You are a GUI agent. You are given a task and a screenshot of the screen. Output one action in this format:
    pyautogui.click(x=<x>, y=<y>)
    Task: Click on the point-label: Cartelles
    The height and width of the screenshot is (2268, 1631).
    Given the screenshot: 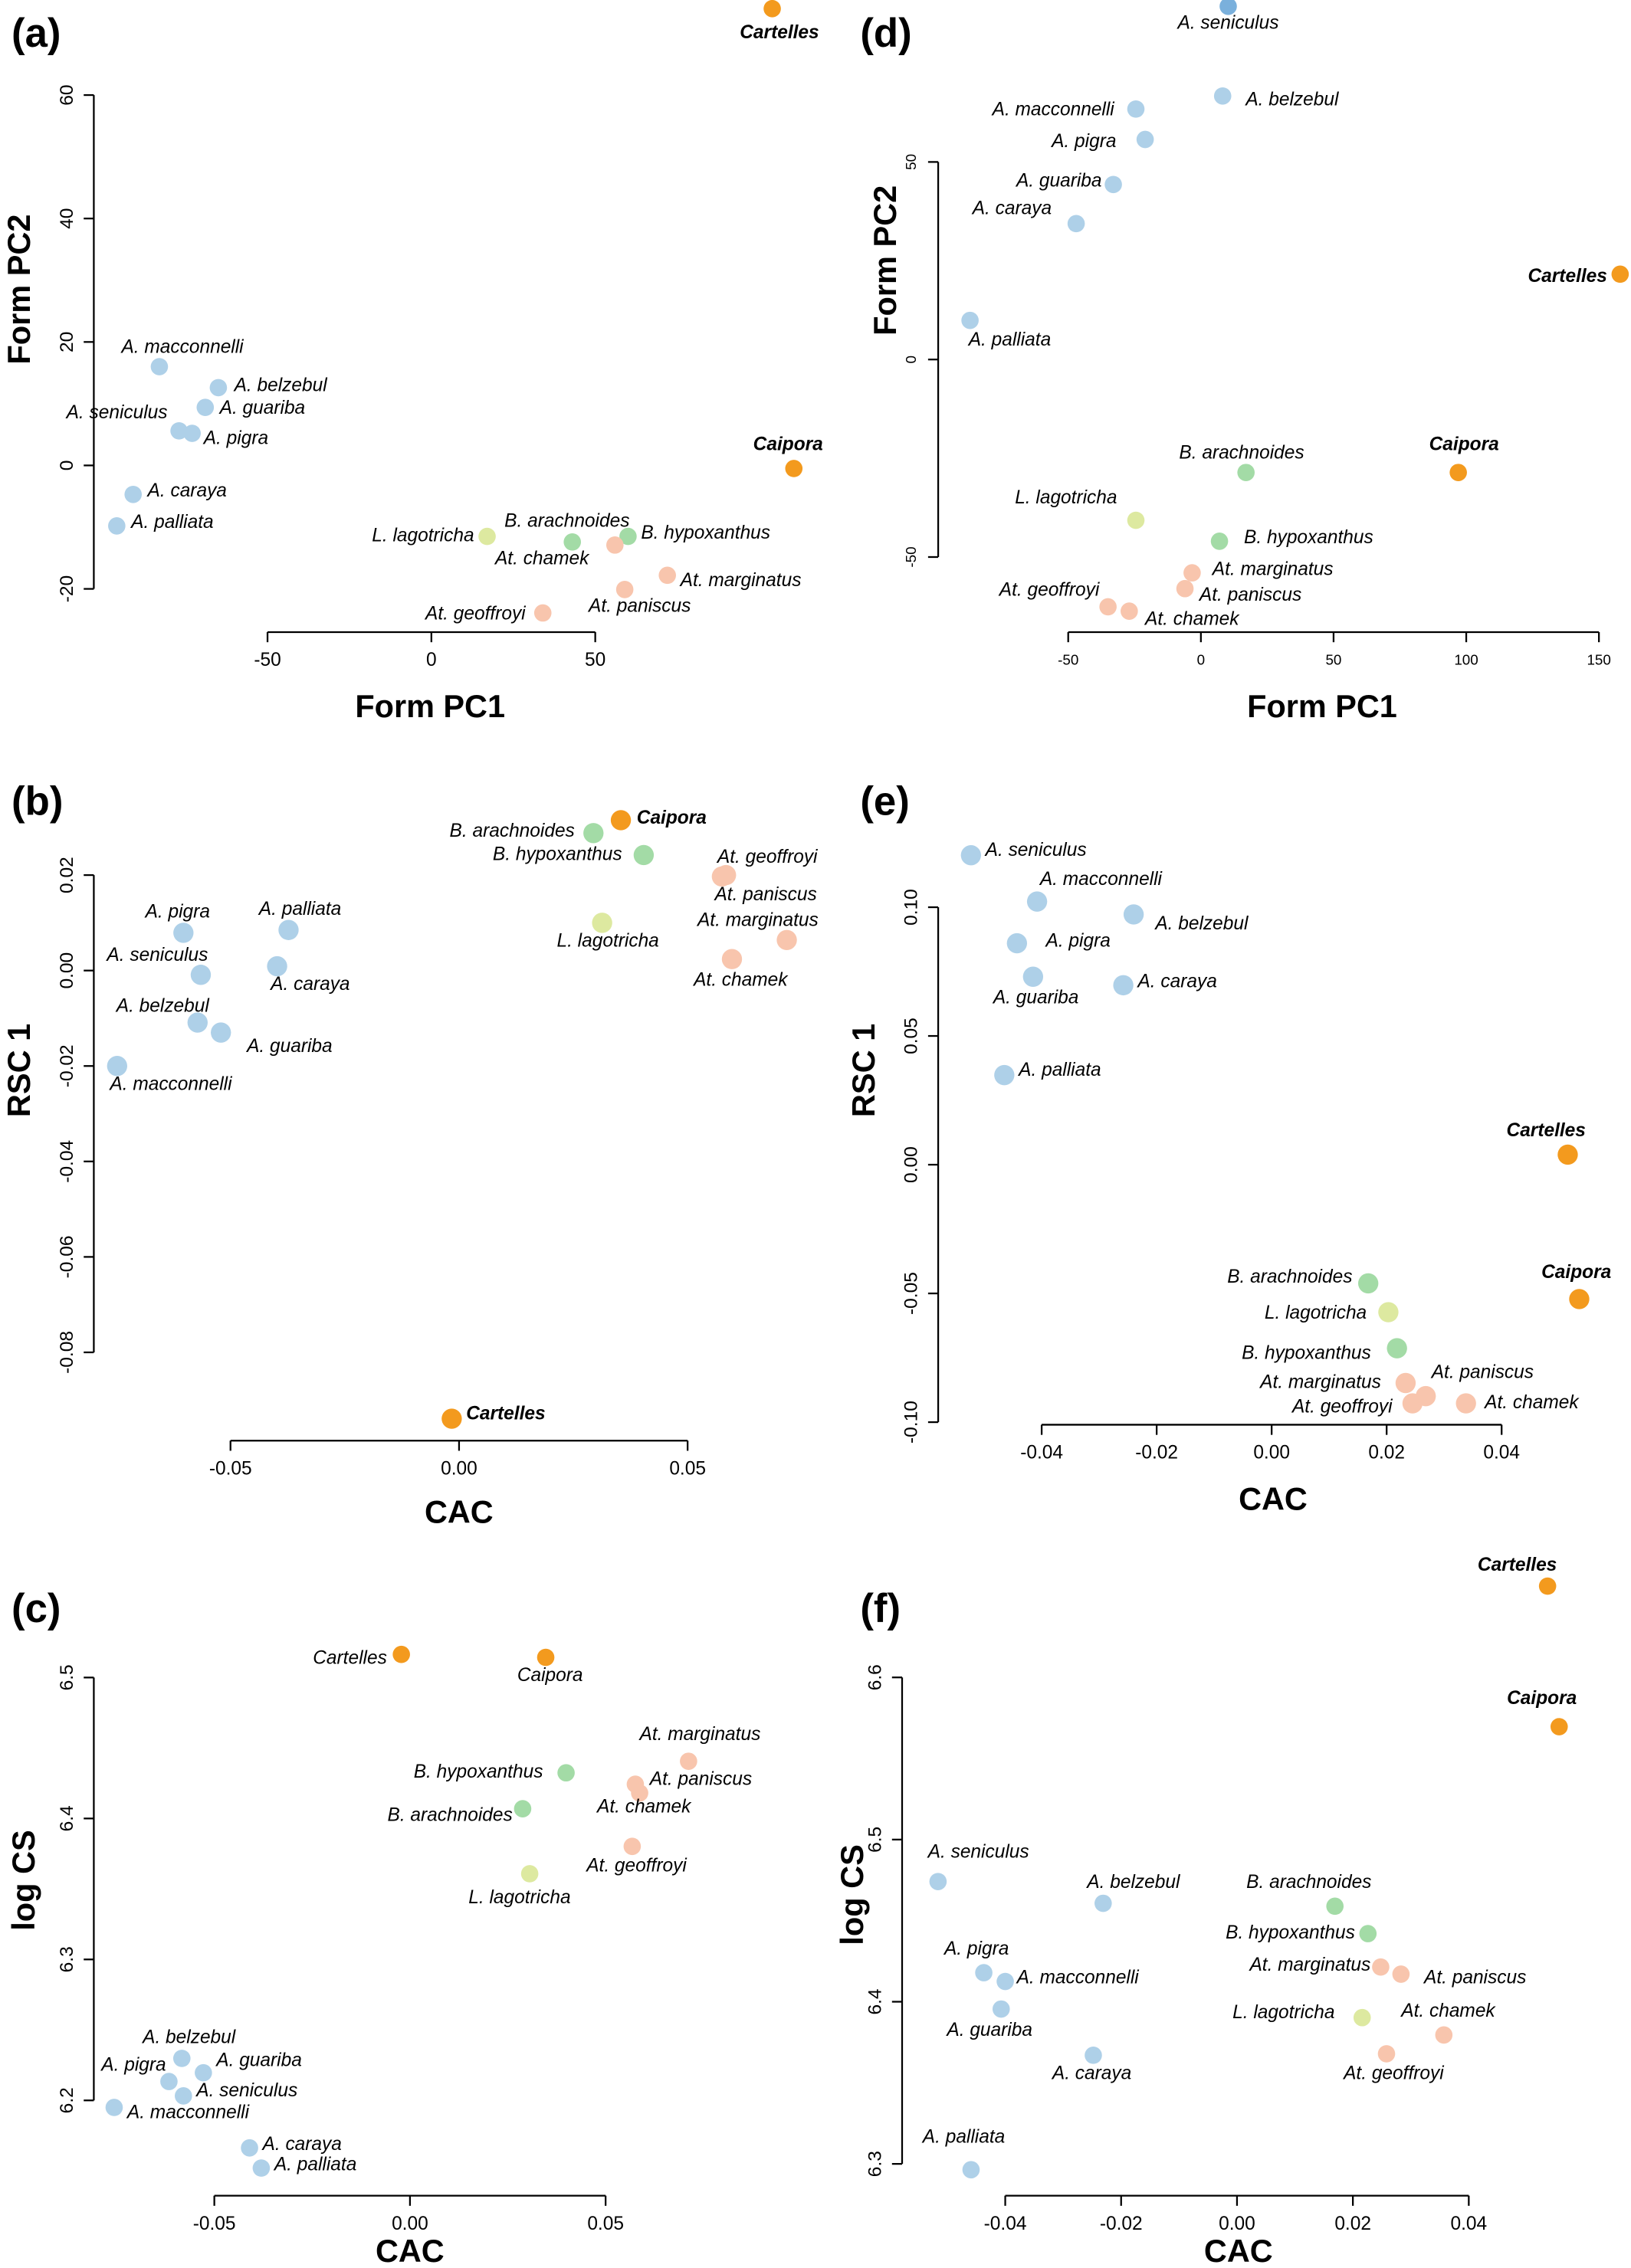 What is the action you would take?
    pyautogui.click(x=1546, y=1130)
    